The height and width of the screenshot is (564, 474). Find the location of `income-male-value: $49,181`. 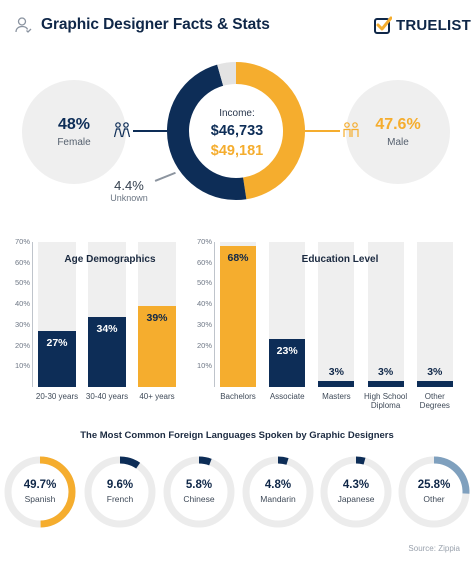

income-male-value: $49,181 is located at coordinates (237, 151).